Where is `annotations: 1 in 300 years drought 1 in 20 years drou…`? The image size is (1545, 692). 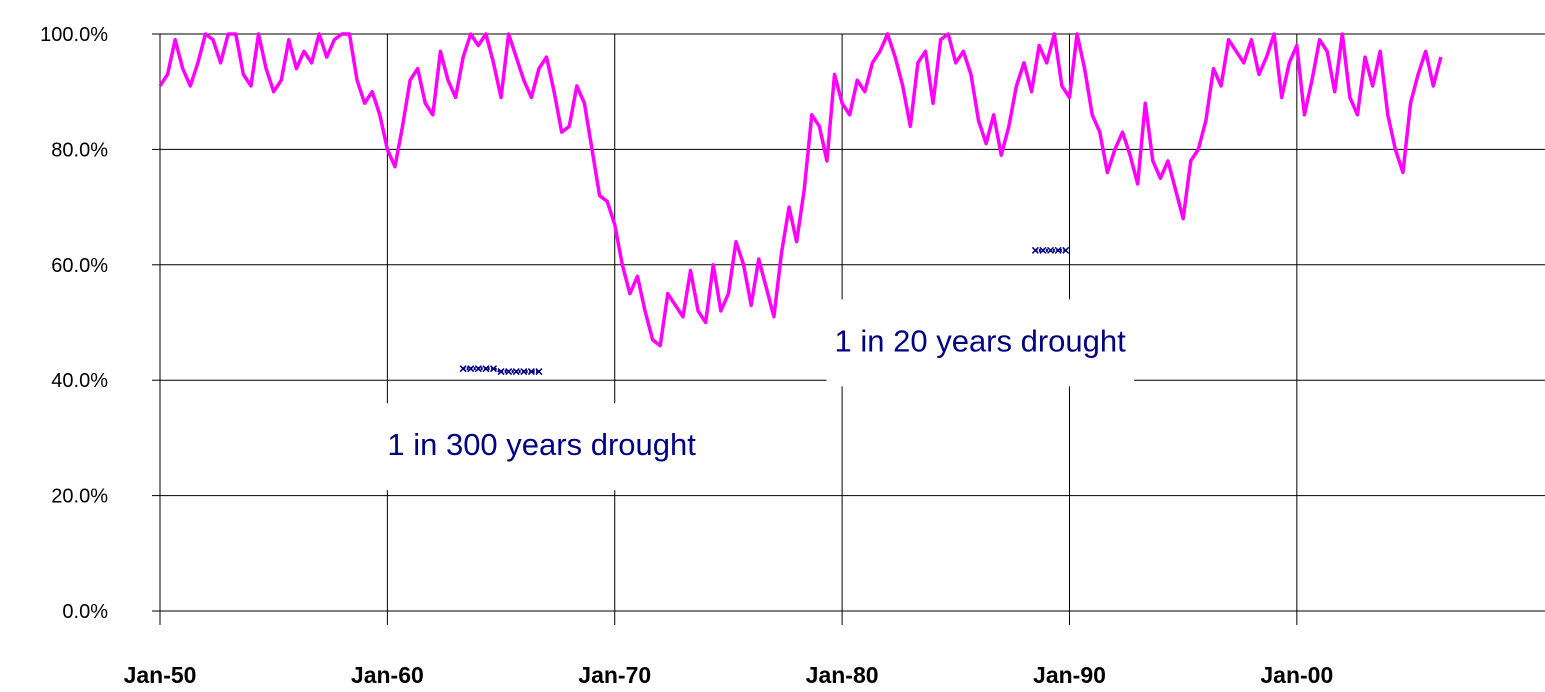
annotations: 1 in 300 years drought 1 in 20 years drou… is located at coordinates (756, 392).